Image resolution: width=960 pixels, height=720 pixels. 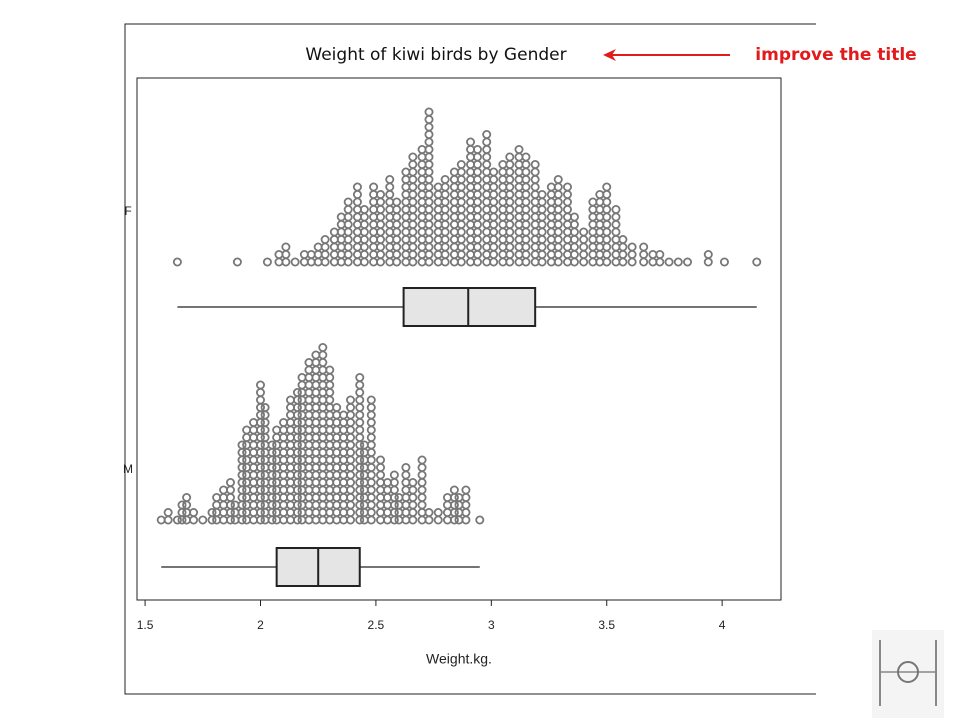 What do you see at coordinates (835, 55) in the screenshot?
I see `annotation: improve the title` at bounding box center [835, 55].